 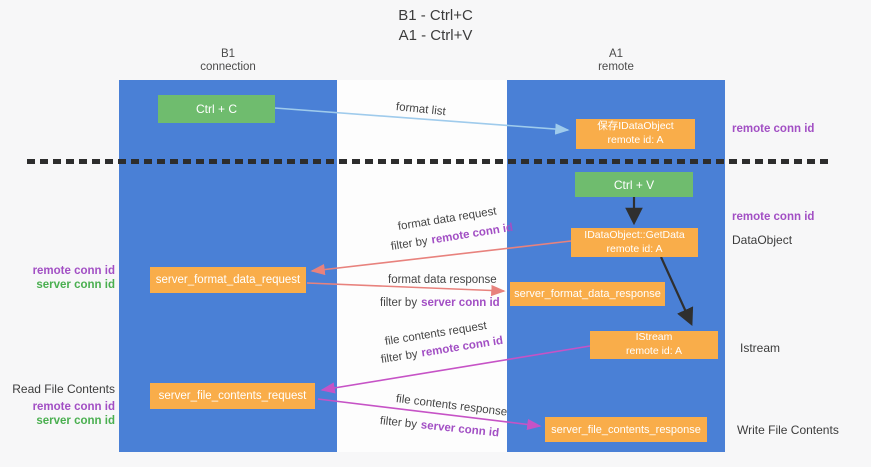 I want to click on node-ctrl-v-label: Ctrl + V, so click(x=634, y=184).